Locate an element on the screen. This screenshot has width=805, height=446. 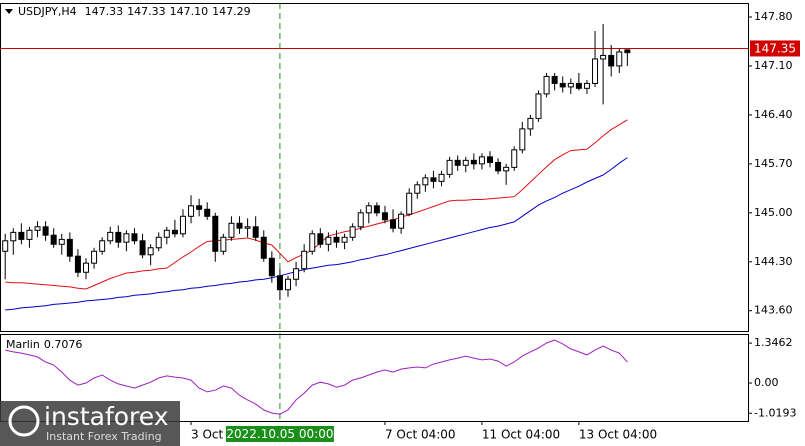
y-tick-label: 146.40 is located at coordinates (773, 114).